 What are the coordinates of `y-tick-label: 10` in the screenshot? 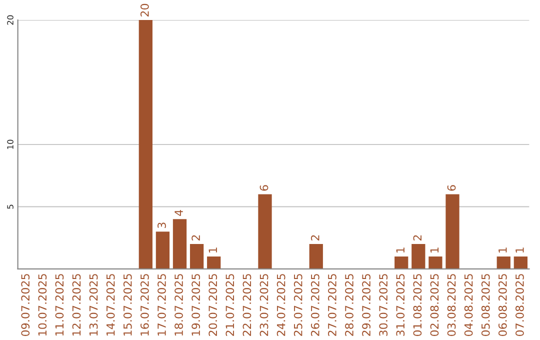 It's located at (10, 144).